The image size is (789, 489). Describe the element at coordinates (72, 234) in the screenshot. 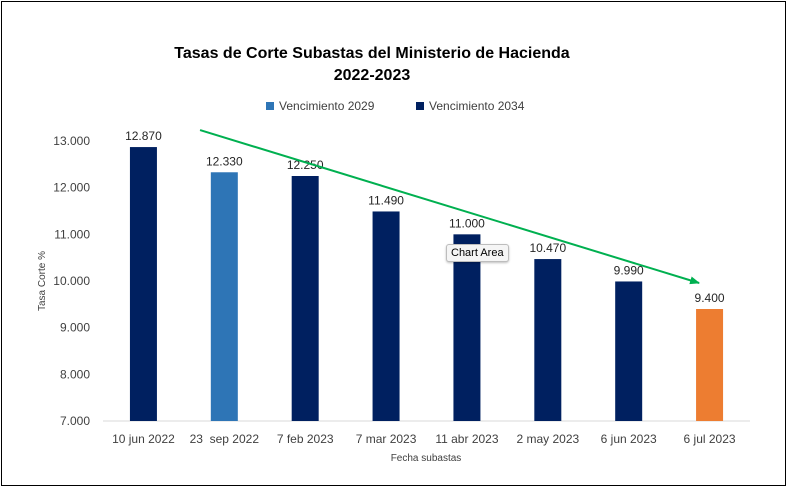

I see `y-tick-label: 11.000` at that location.